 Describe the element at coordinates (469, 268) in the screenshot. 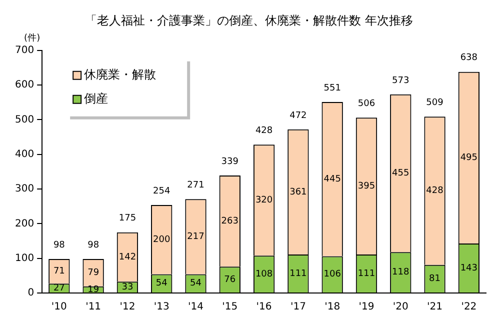

I see `data-label: 143` at that location.